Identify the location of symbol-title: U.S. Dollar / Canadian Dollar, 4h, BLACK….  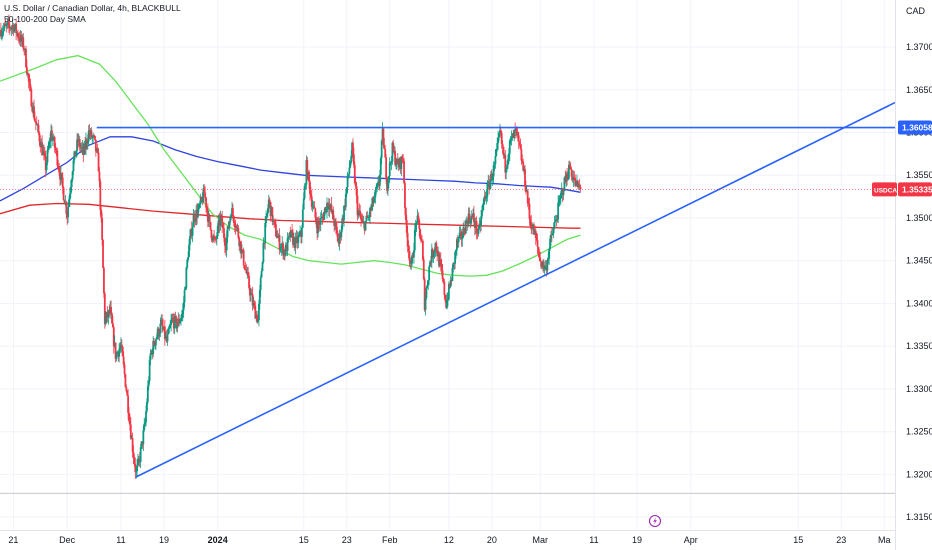
(92, 8).